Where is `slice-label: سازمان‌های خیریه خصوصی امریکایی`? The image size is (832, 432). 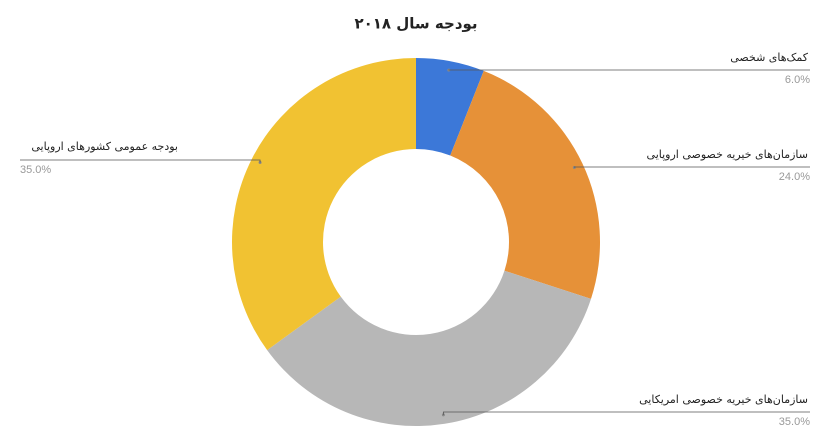
slice-label: سازمان‌های خیریه خصوصی امریکایی is located at coordinates (723, 399).